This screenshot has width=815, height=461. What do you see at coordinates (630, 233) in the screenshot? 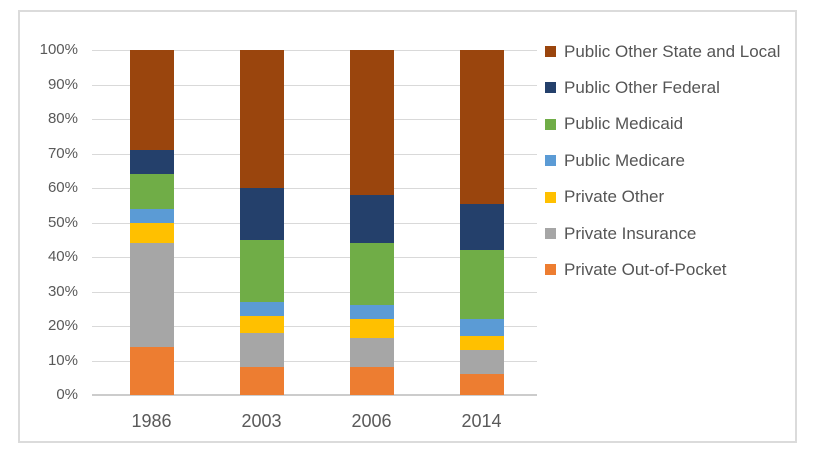
I see `legend-label: Private Insurance` at bounding box center [630, 233].